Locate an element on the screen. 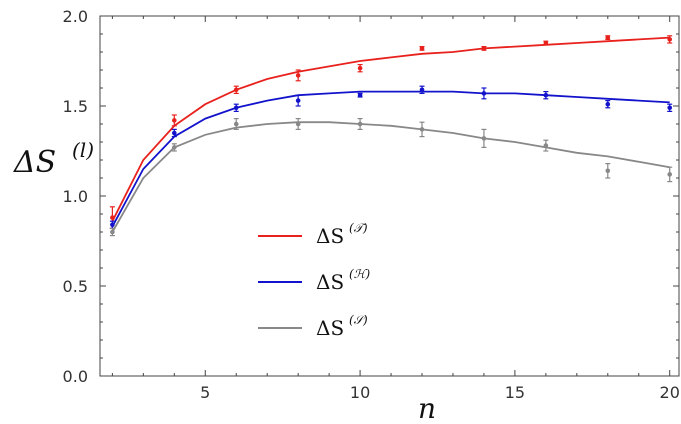  x-tick-label: 5 is located at coordinates (205, 392).